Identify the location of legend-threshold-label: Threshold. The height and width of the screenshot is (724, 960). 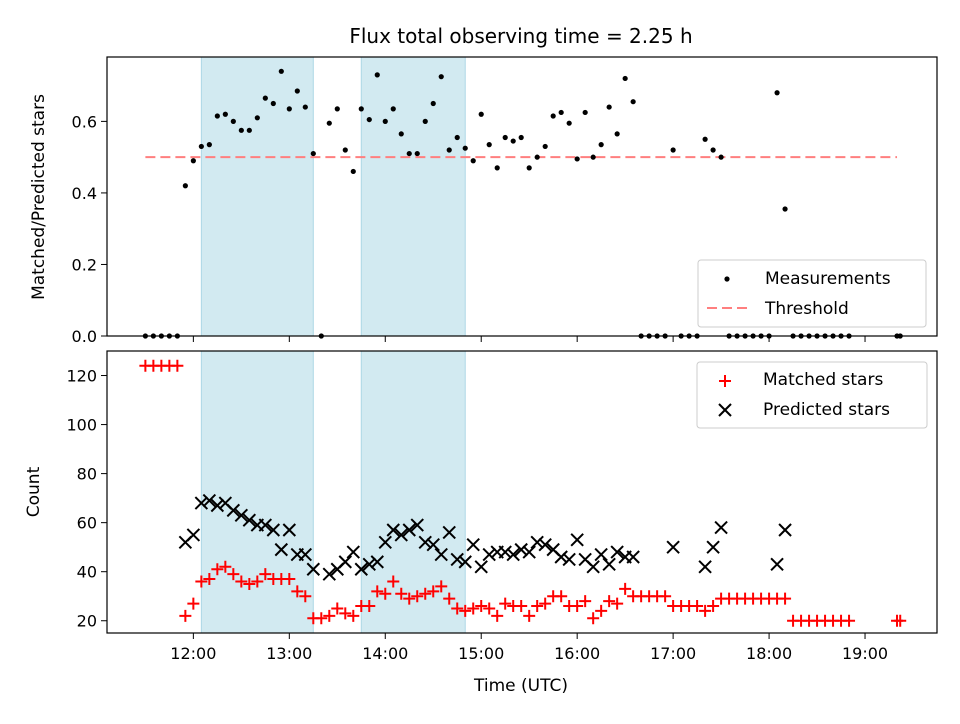
(806, 309).